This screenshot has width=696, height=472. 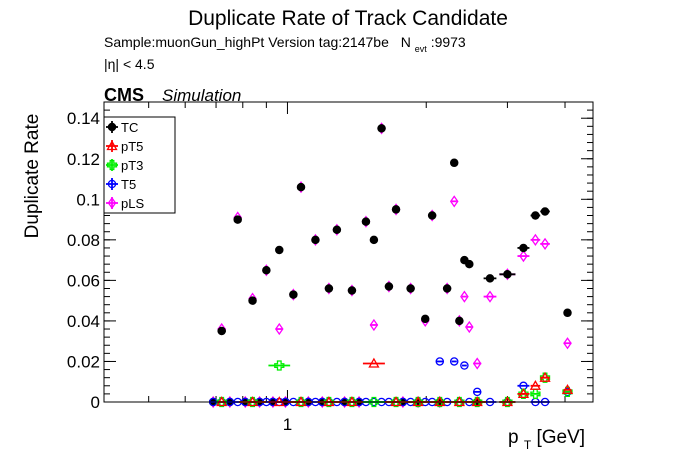 I want to click on x-axis-title: p T [GeV], so click(x=546, y=440).